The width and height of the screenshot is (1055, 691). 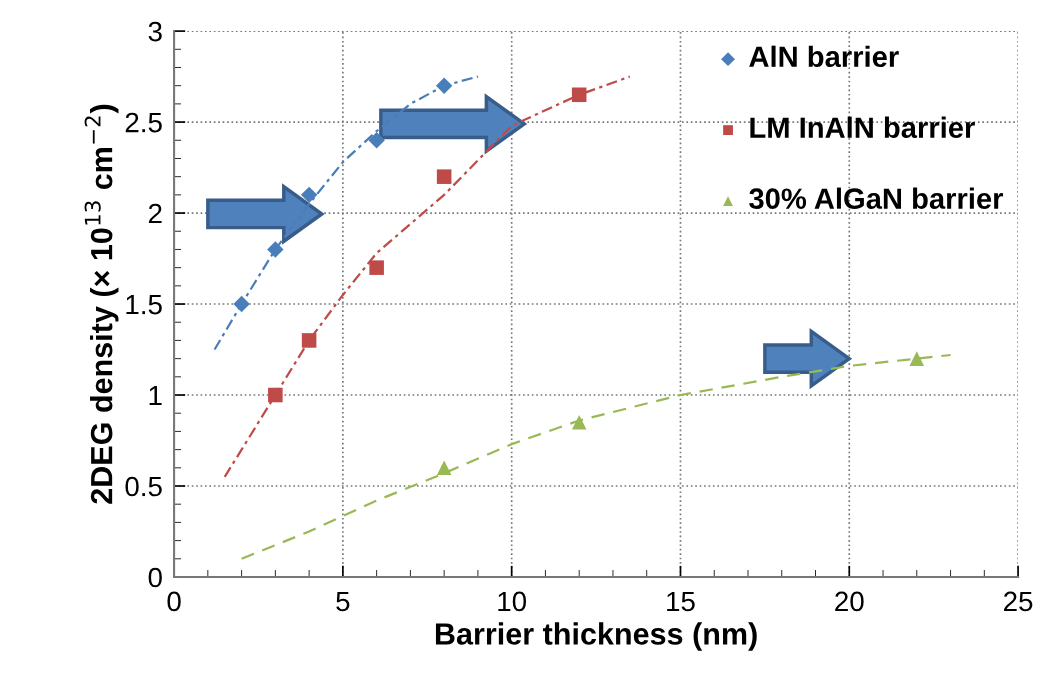 I want to click on x-tick-label: 15, so click(x=681, y=601).